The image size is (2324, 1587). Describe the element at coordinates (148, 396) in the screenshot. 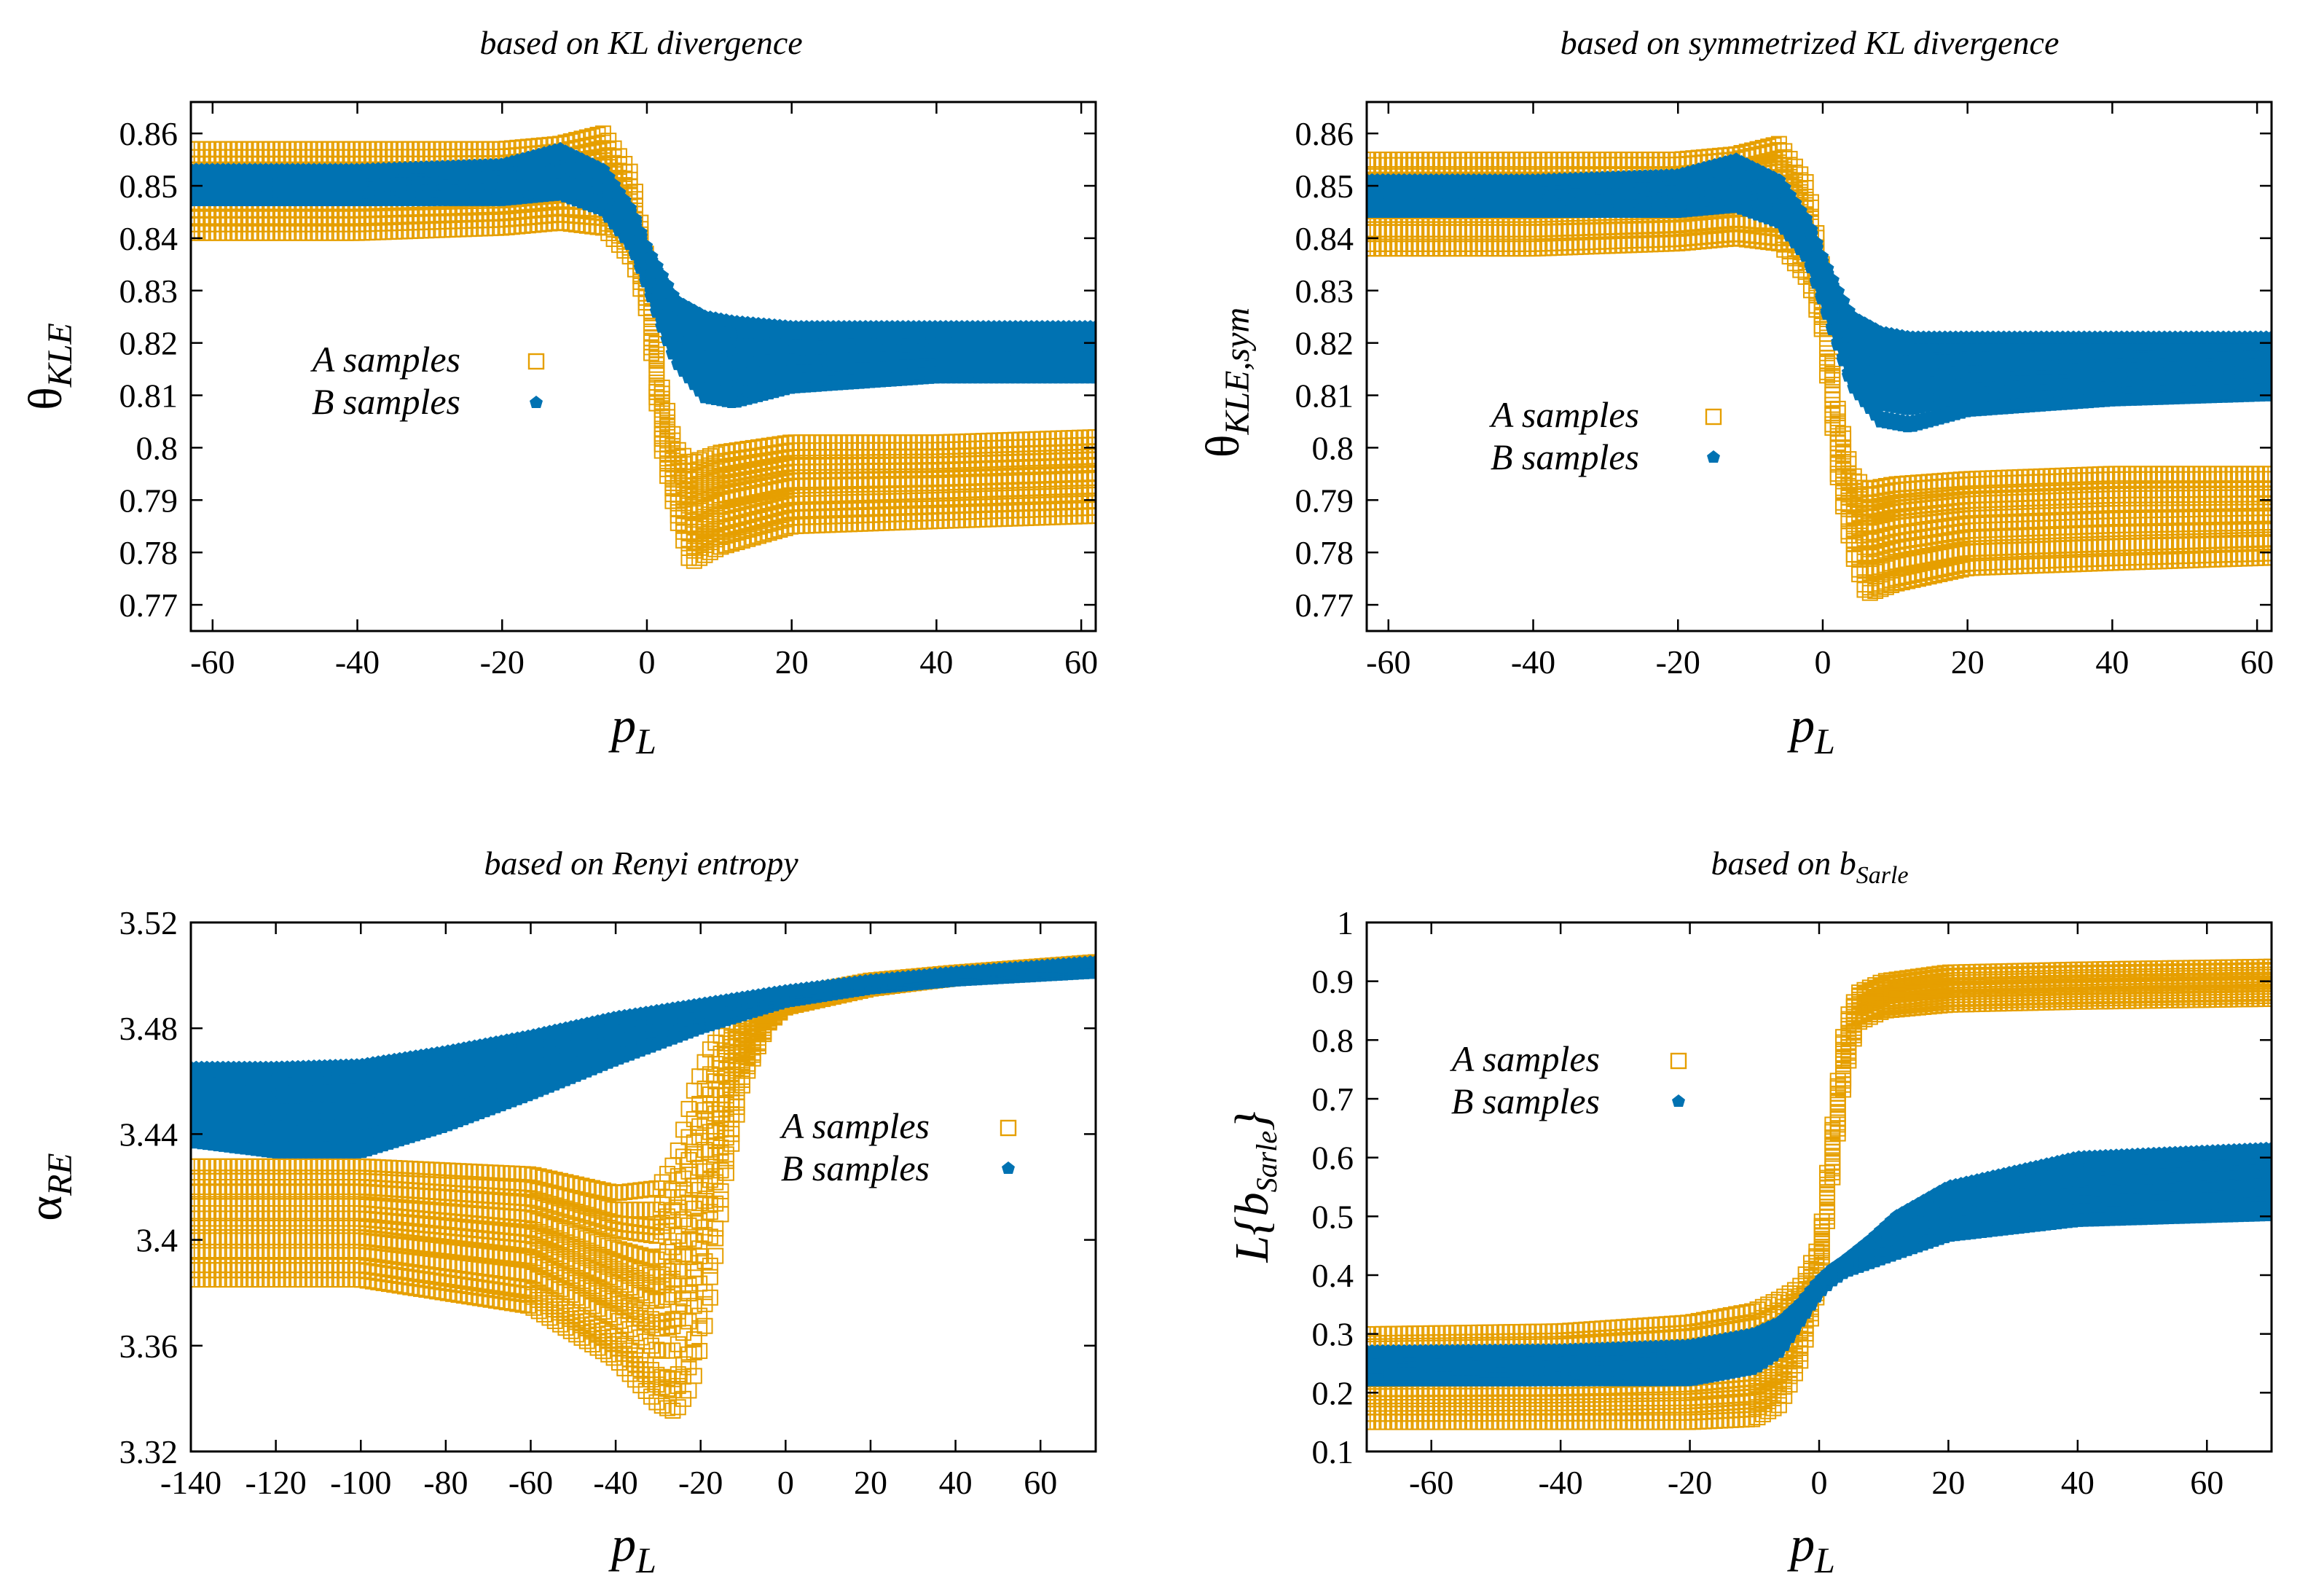

I see `y-tick-label: 0.81` at that location.